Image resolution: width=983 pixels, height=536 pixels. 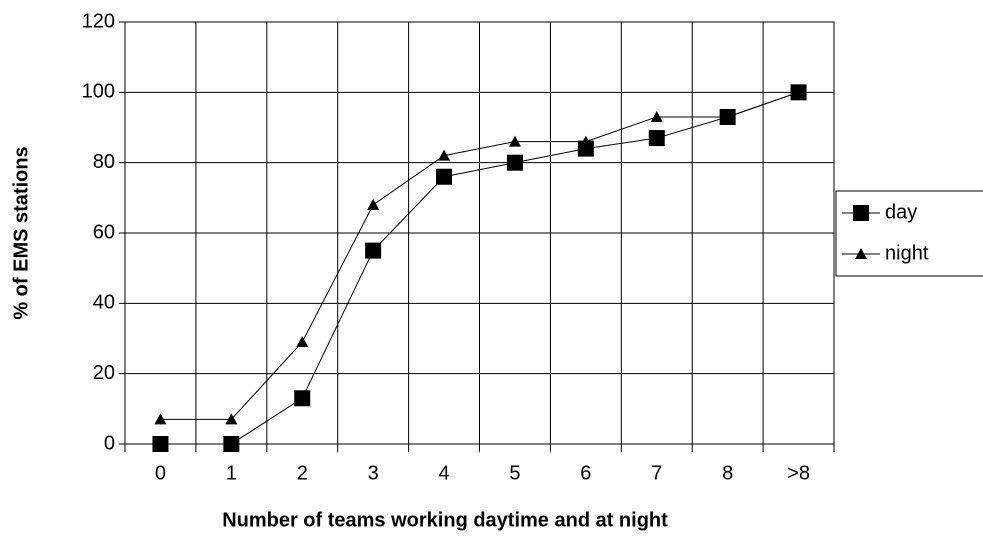 What do you see at coordinates (798, 473) in the screenshot?
I see `x-tick-label: >8` at bounding box center [798, 473].